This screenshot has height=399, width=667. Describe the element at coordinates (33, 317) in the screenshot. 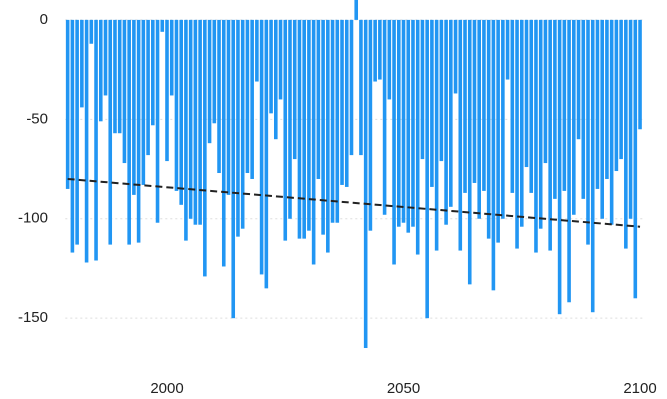

I see `y-tick-label: -150` at that location.